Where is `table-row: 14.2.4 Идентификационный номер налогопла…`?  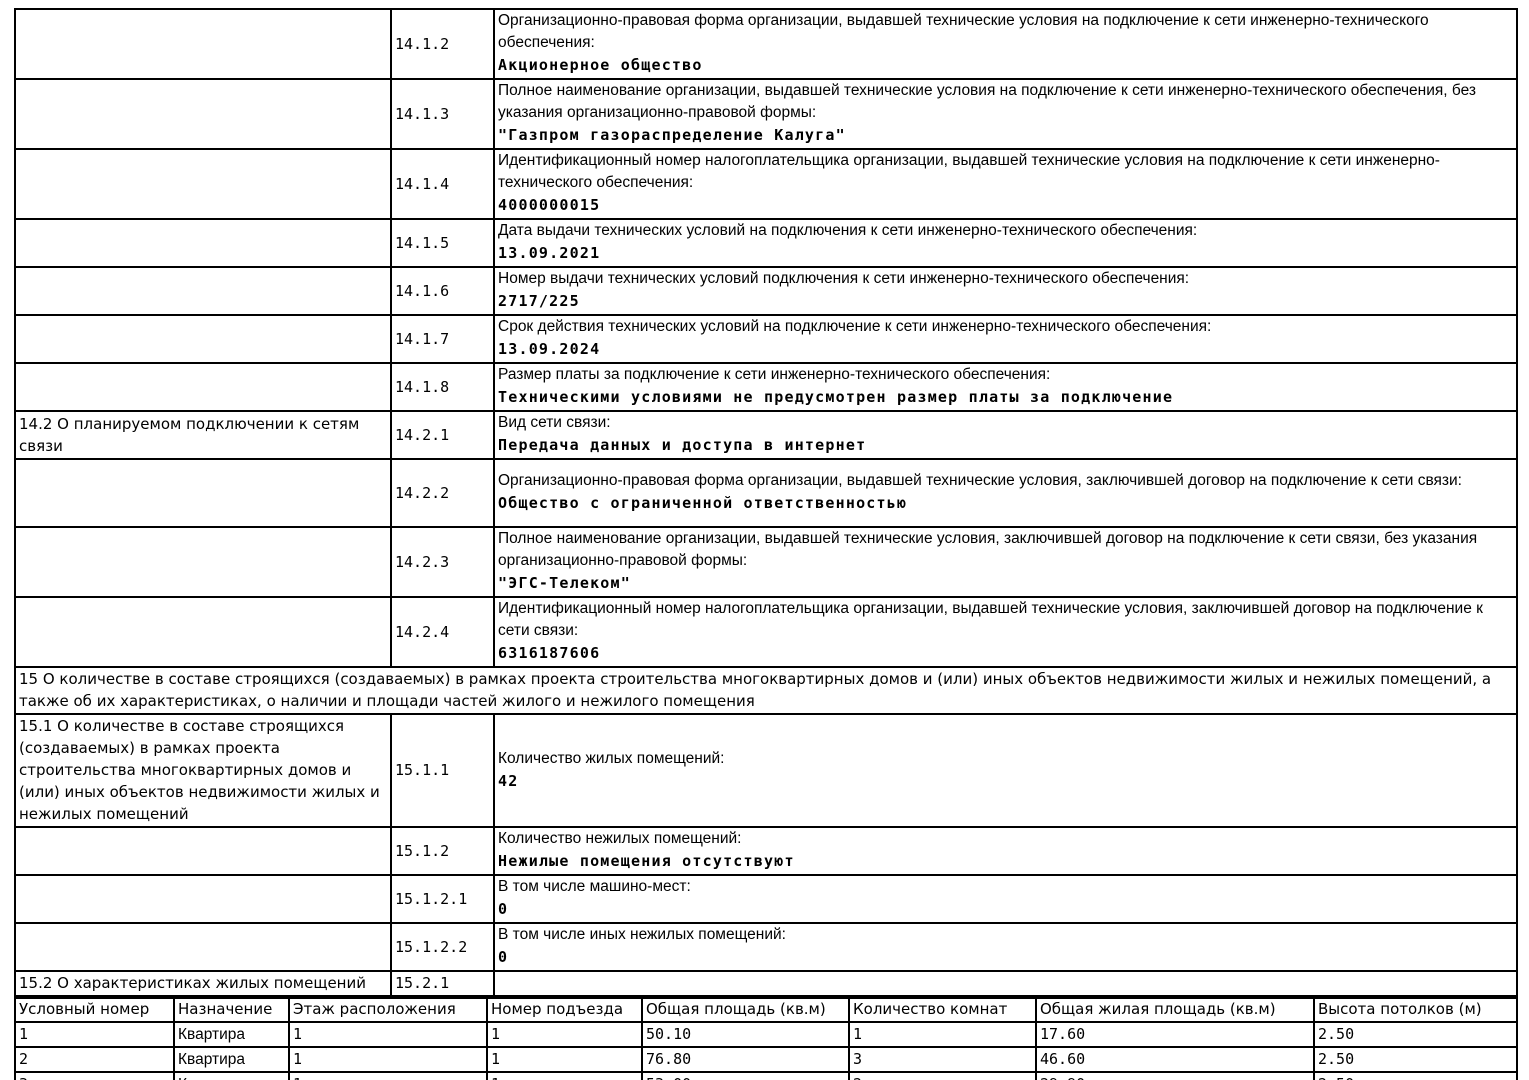
table-row: 14.2.4 Идентификационный номер налогопла… is located at coordinates (766, 632).